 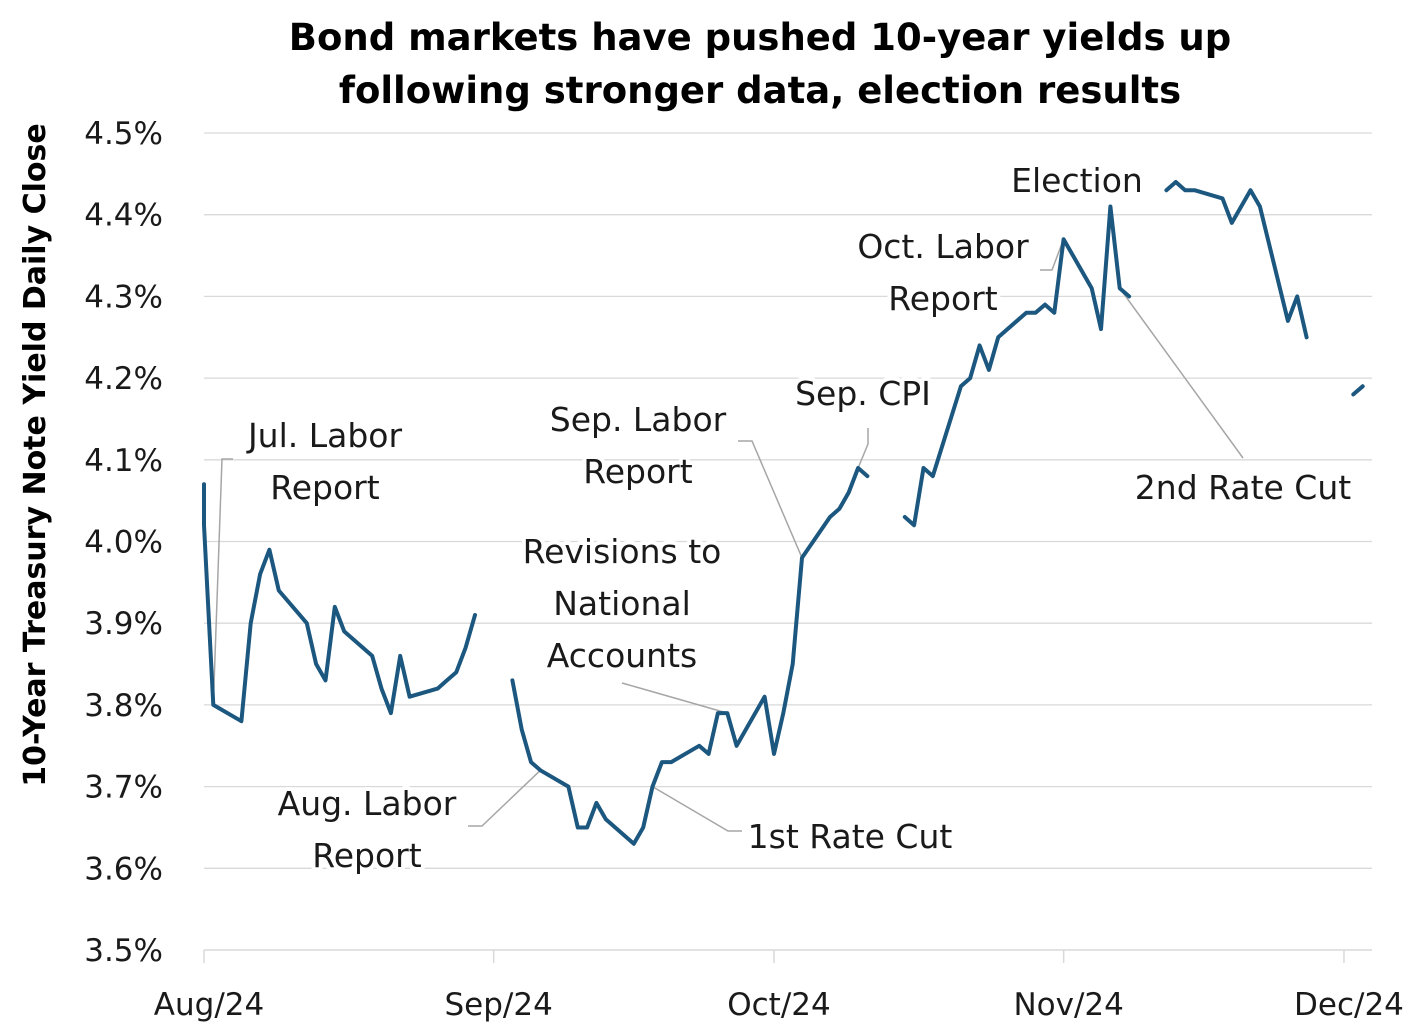 I want to click on annotation-label-halo: 1st Rate Cut, so click(x=850, y=836).